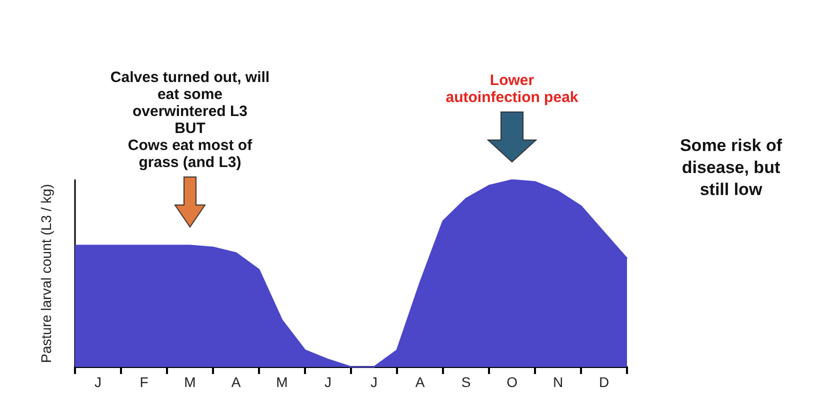 Image resolution: width=825 pixels, height=397 pixels. What do you see at coordinates (190, 120) in the screenshot?
I see `text: Calves turned out, will eat some overwintered L3 BUT Cows eat most of grass (and L3)` at bounding box center [190, 120].